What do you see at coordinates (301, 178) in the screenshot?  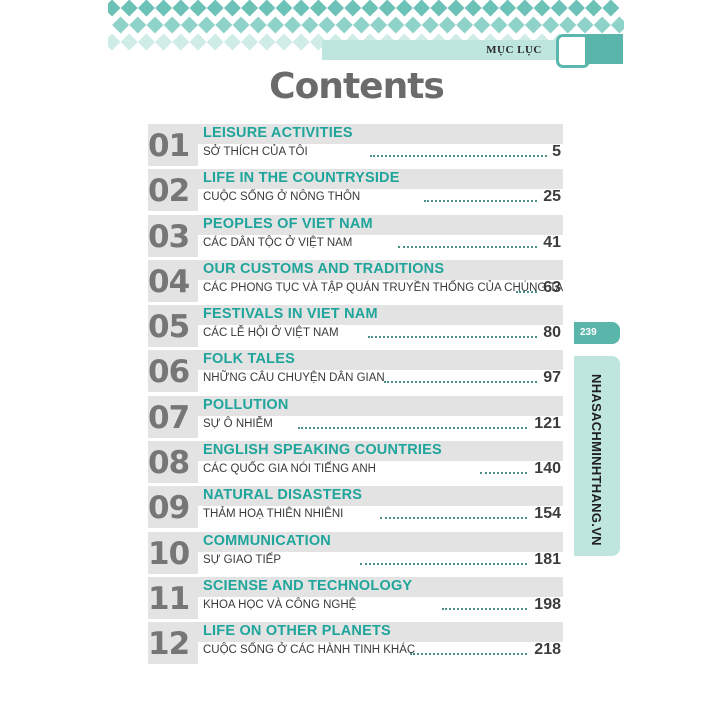 I see `chapter-title-en: LIFE IN THE COUNTRYSIDE` at bounding box center [301, 178].